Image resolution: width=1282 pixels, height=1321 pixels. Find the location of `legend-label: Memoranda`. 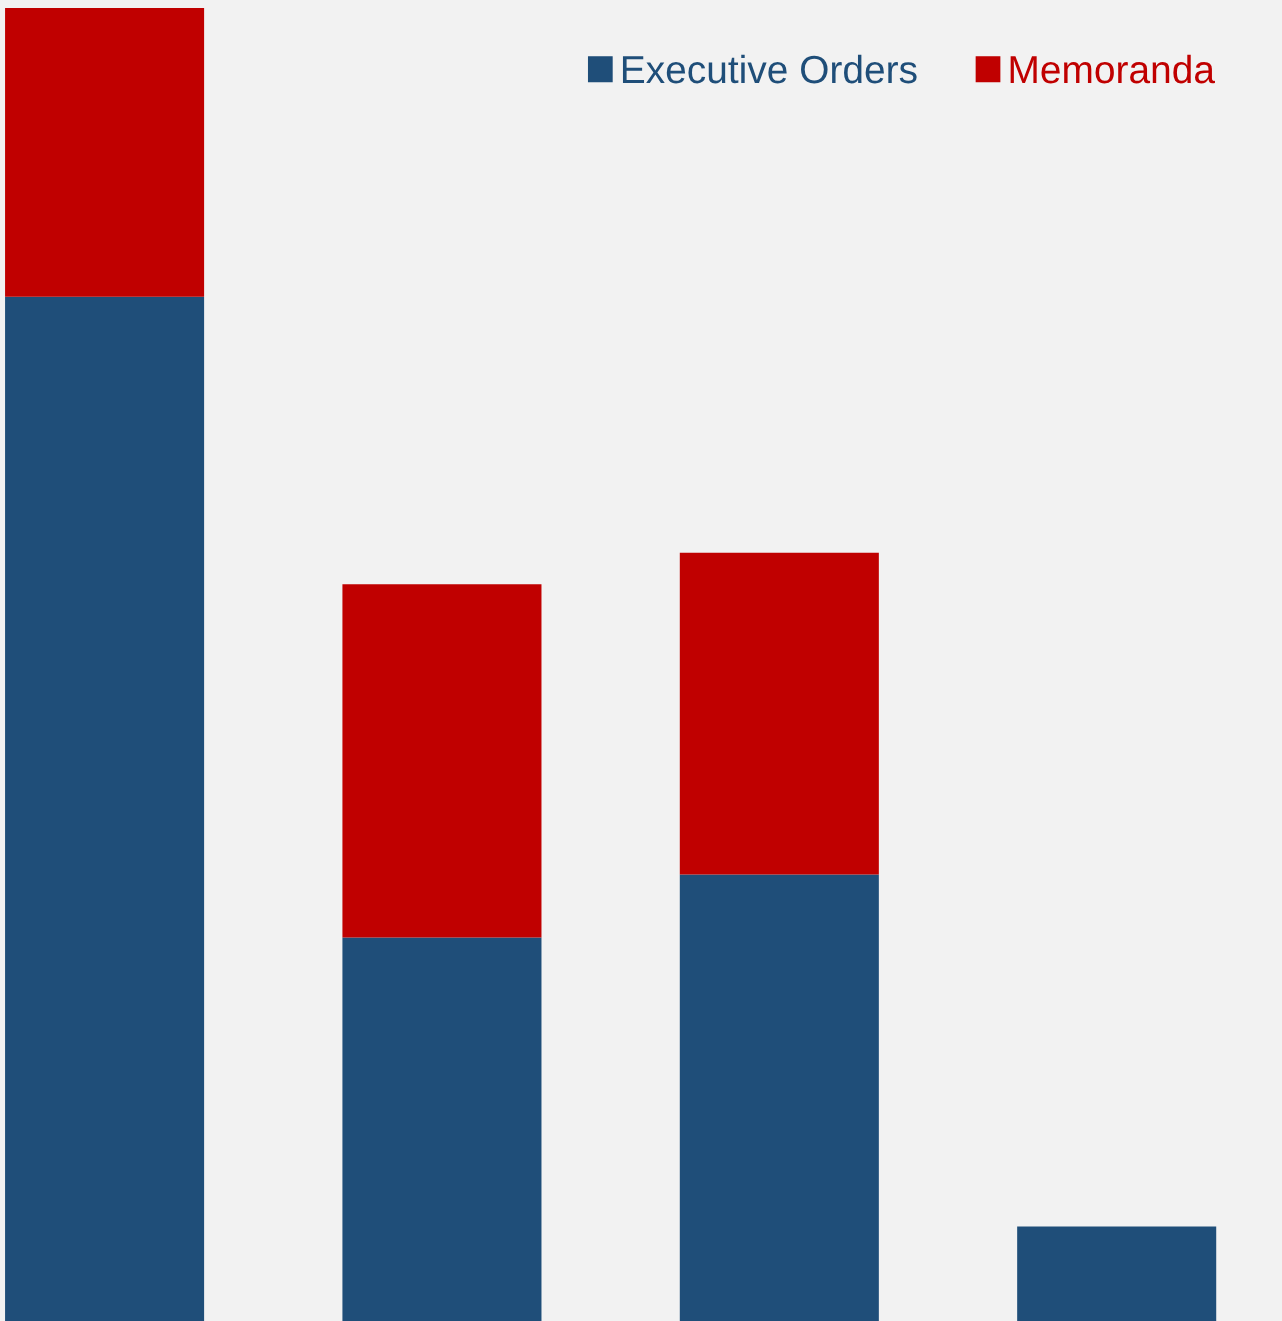

legend-label: Memoranda is located at coordinates (1112, 69).